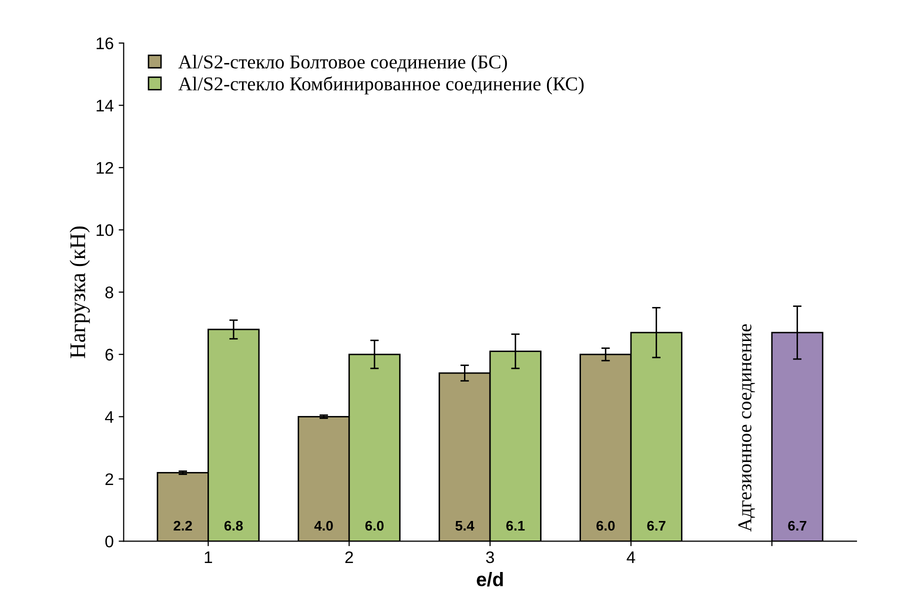 The height and width of the screenshot is (615, 916). I want to click on y-tick-label: 4, so click(109, 417).